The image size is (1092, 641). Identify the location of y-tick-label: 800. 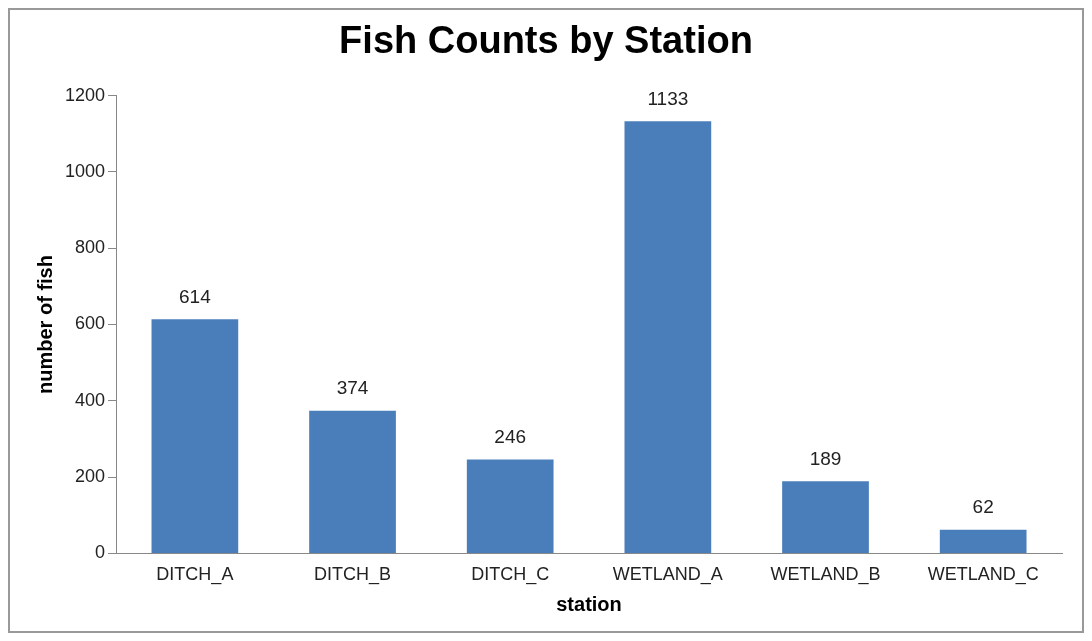
(90, 247).